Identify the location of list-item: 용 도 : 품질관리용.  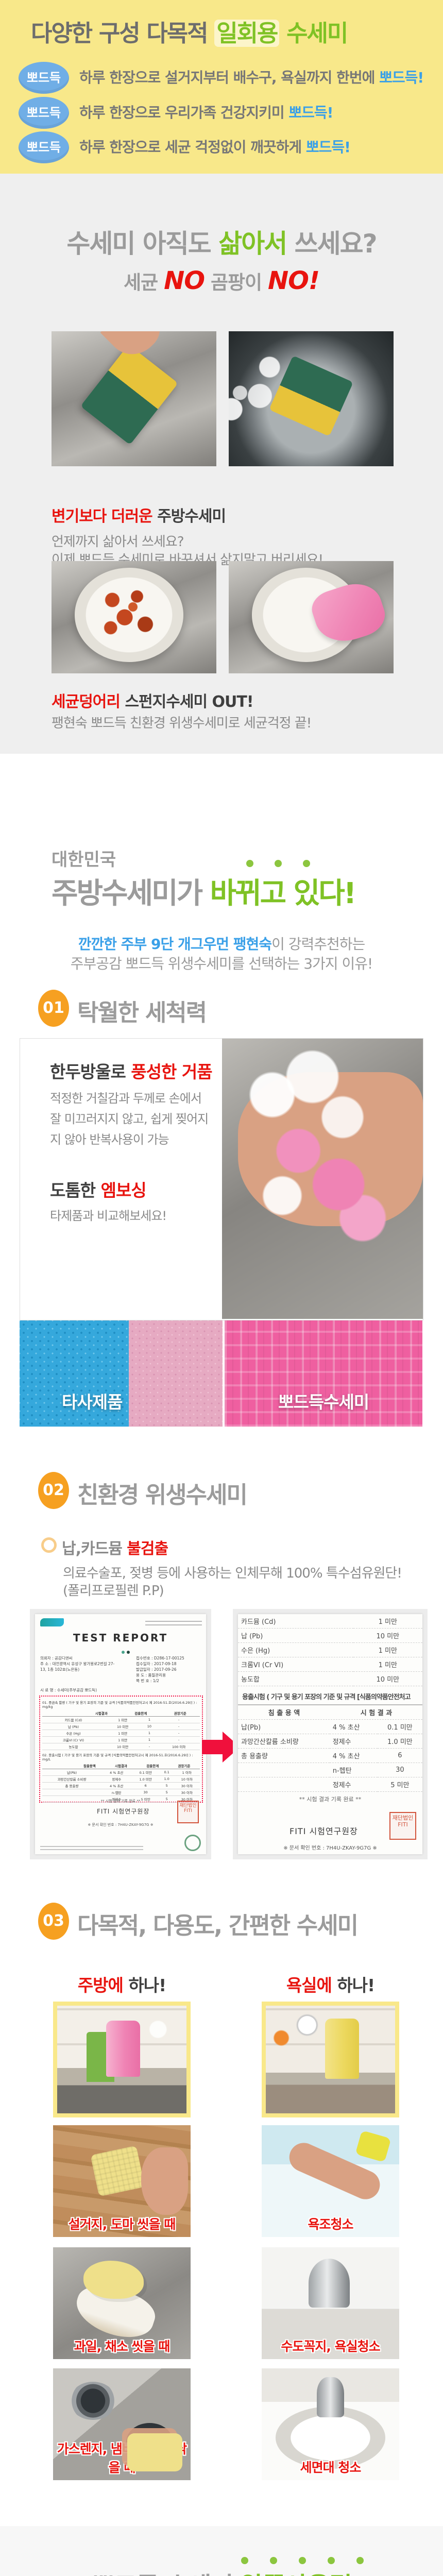
(151, 1675).